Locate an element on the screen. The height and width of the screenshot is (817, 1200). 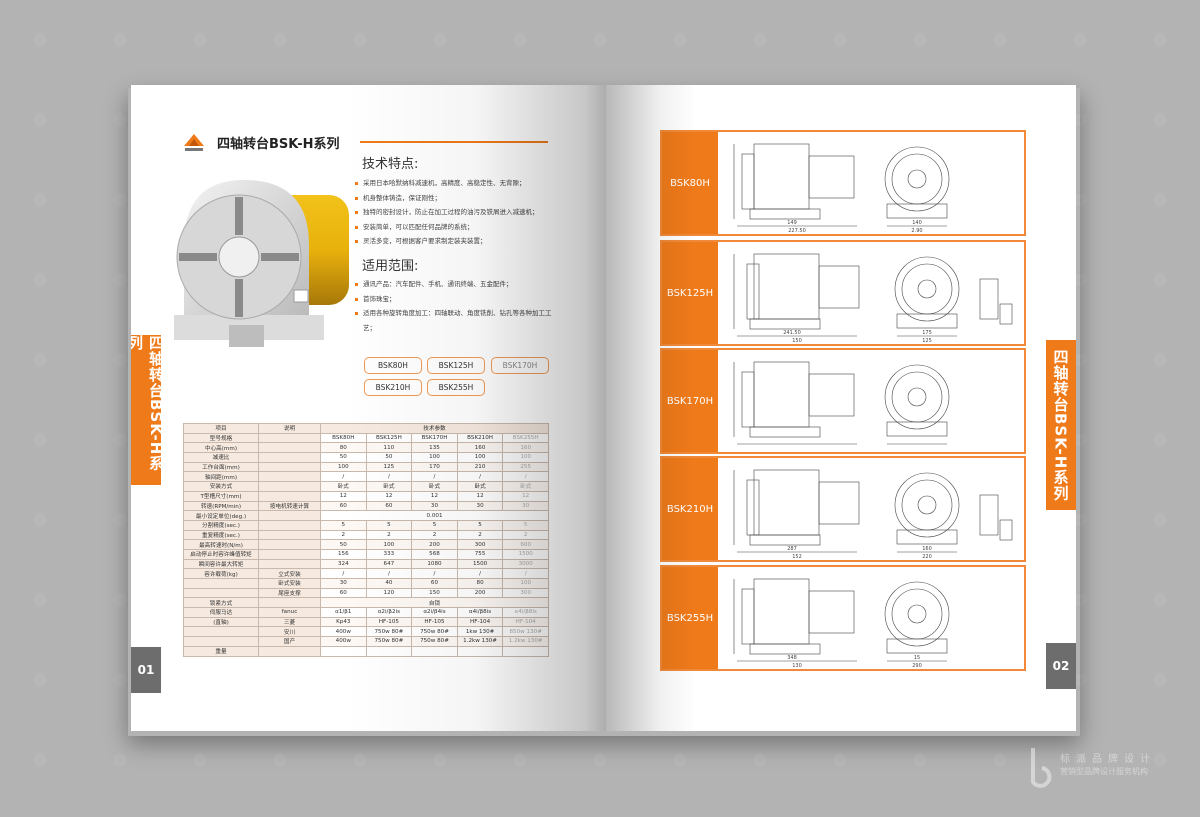
row-value: 1080 is located at coordinates (434, 564).